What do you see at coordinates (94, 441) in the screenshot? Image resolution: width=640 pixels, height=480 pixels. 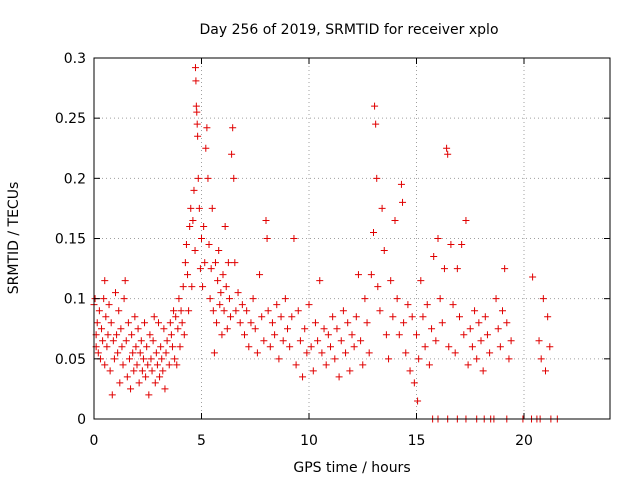 I see `x-tick-label: 0` at bounding box center [94, 441].